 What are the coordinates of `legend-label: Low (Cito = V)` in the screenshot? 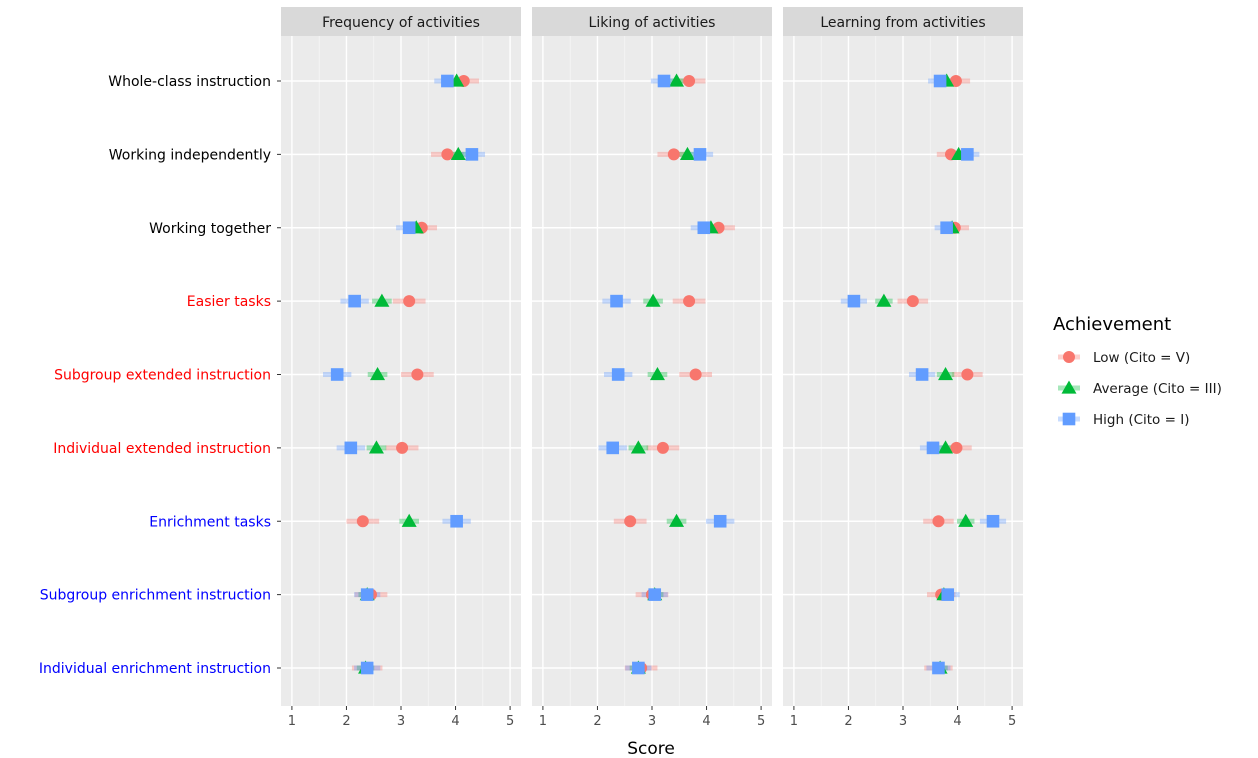 It's located at (1141, 358).